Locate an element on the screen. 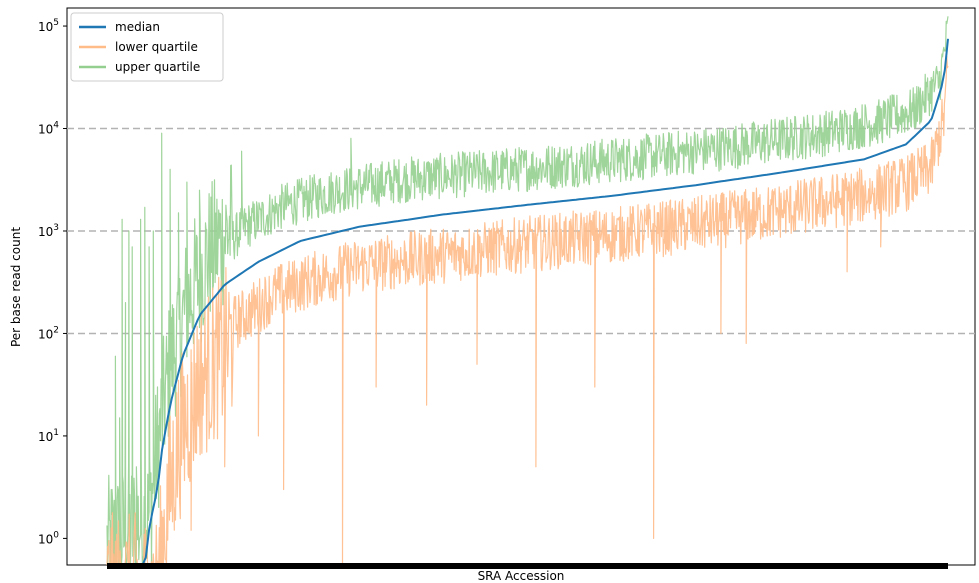 The width and height of the screenshot is (979, 583). y-tick-label: 10⁰ is located at coordinates (48, 538).